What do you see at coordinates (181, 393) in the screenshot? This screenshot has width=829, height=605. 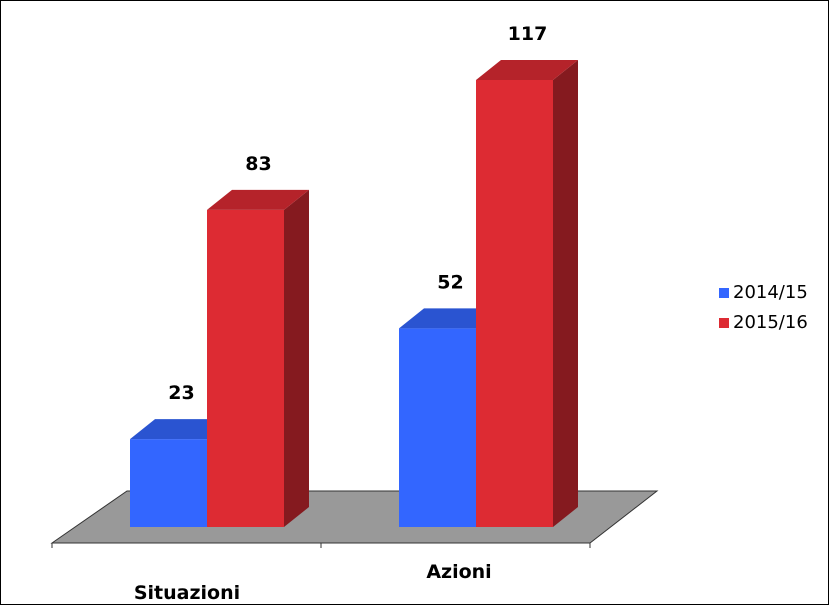 I see `data-label: 23` at bounding box center [181, 393].